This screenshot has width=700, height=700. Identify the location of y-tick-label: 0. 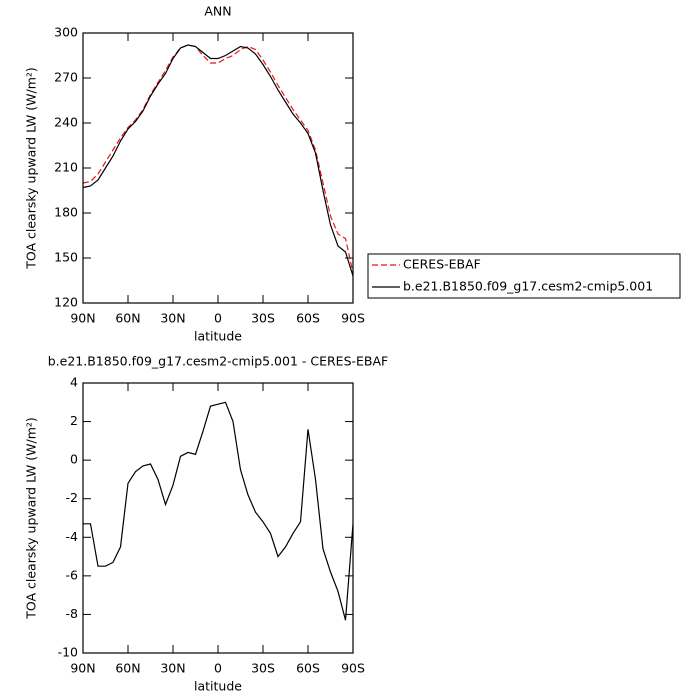
(74, 459).